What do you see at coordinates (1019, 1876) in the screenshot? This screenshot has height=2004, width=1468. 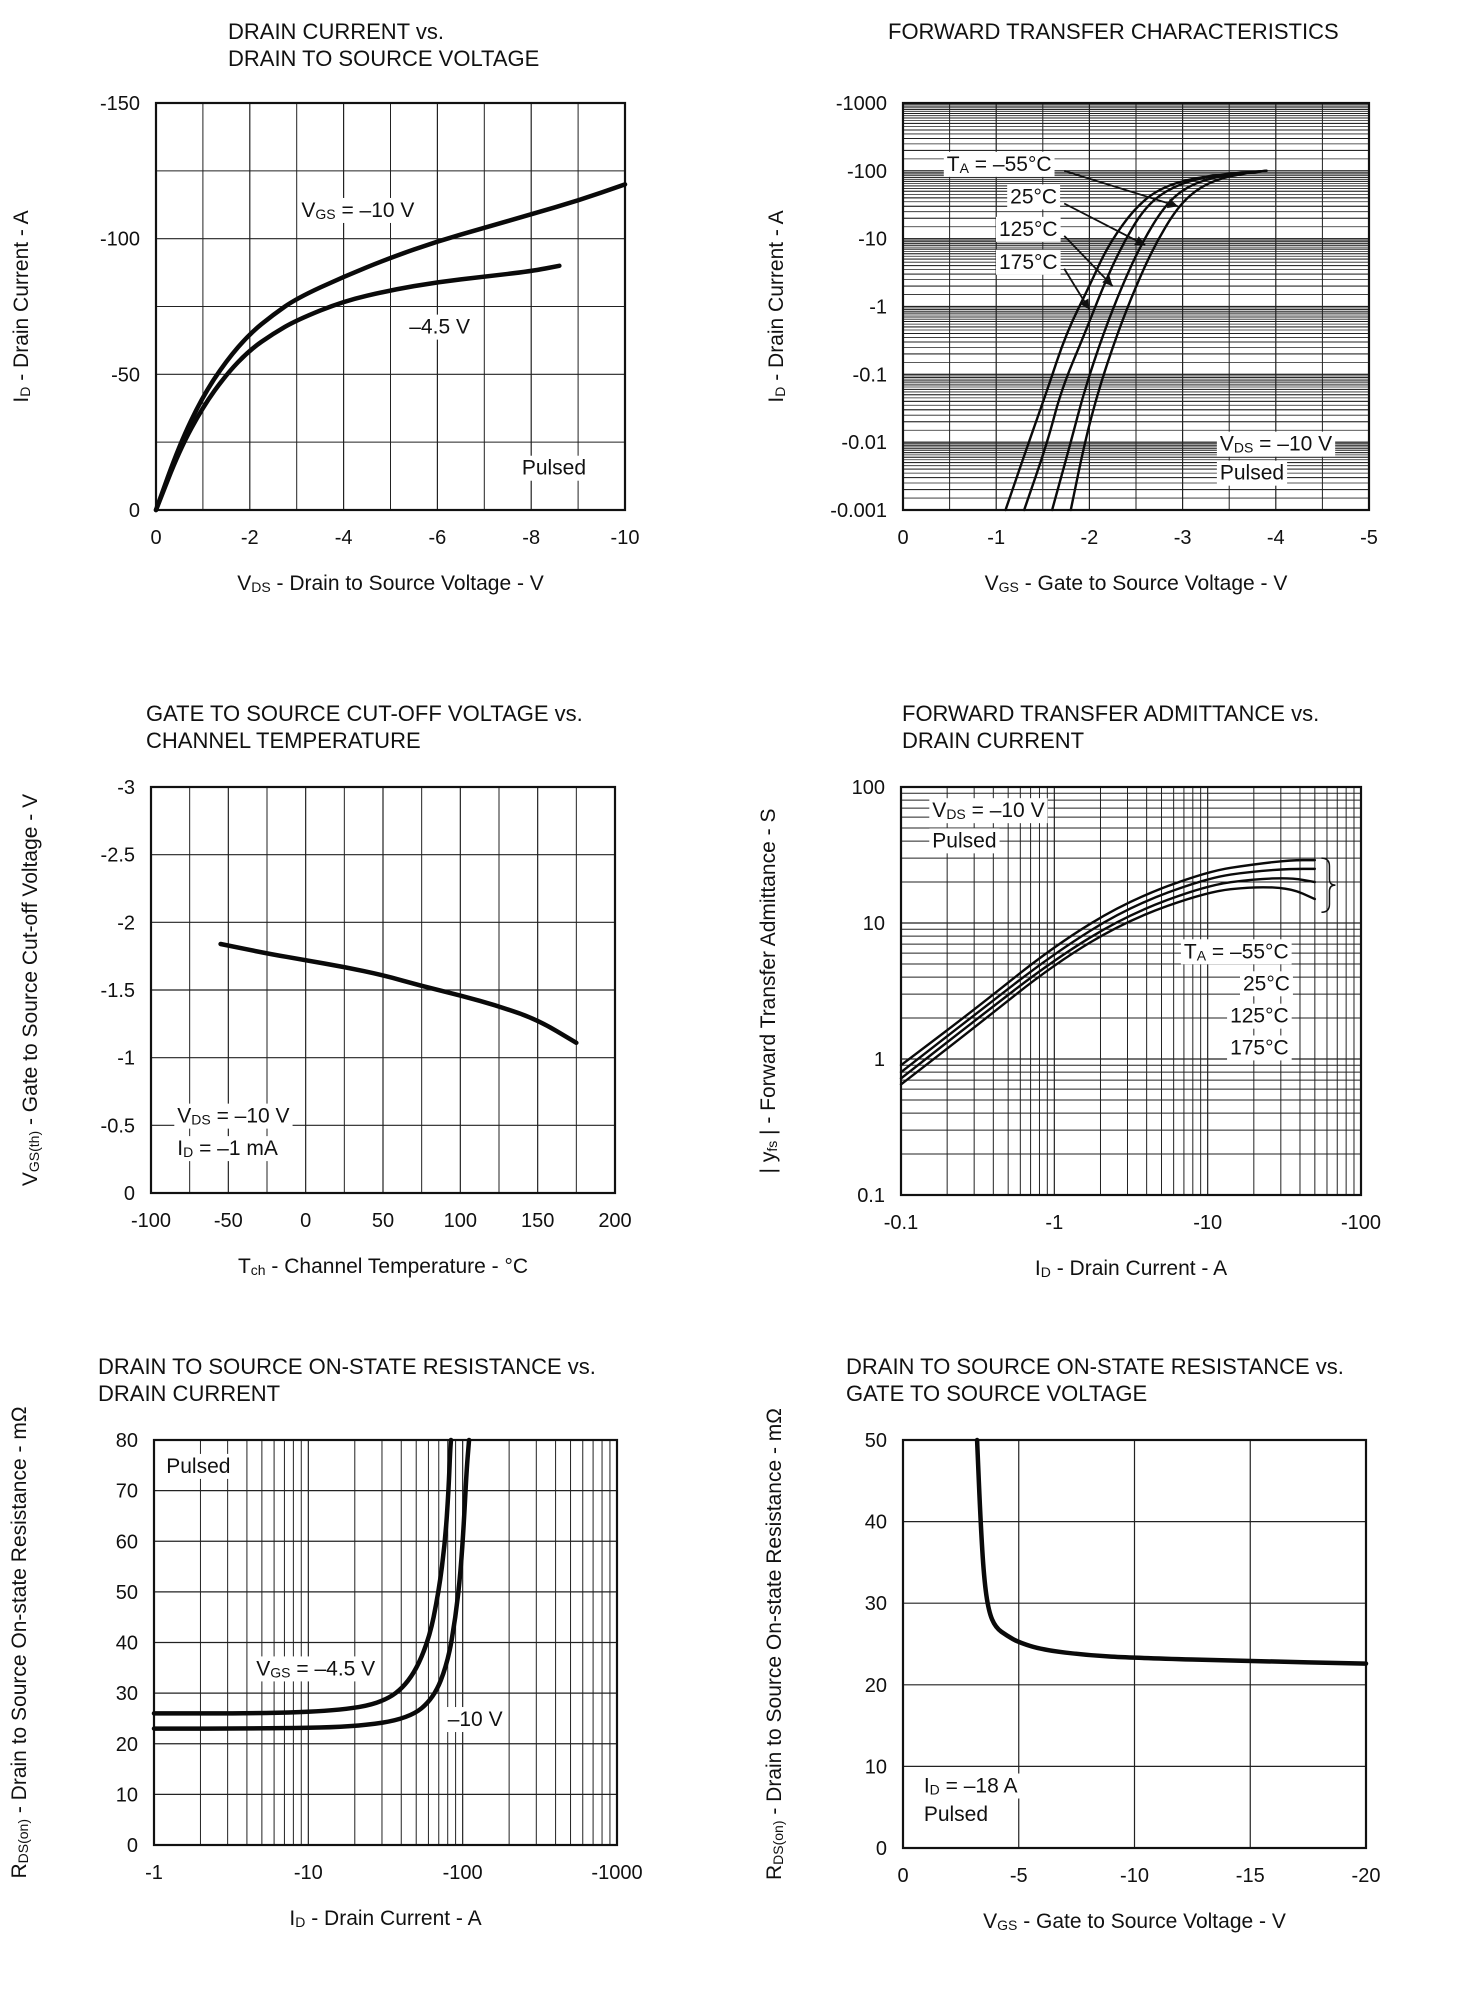 I see `chart-5-x-tick-label: -5` at bounding box center [1019, 1876].